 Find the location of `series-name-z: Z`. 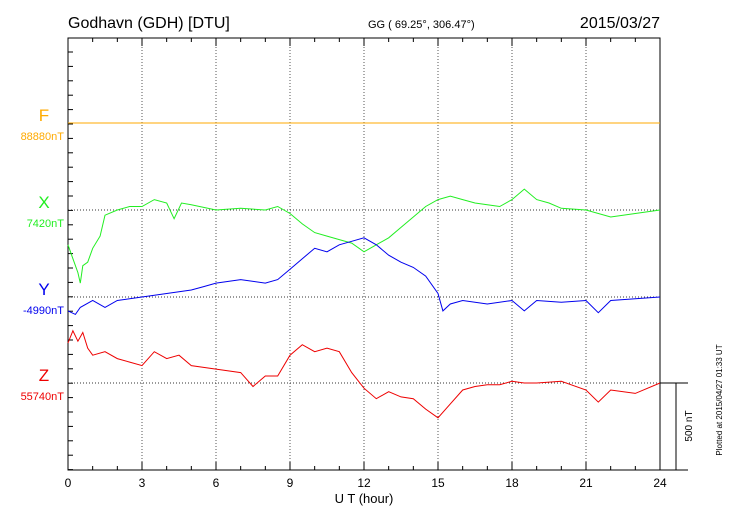

series-name-z: Z is located at coordinates (44, 375).